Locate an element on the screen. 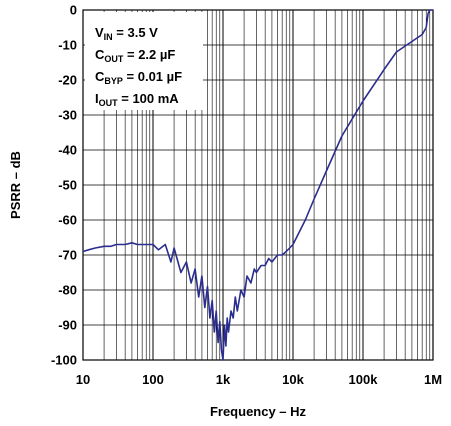 This screenshot has height=426, width=451. y-tick-label: -10 is located at coordinates (67, 45).